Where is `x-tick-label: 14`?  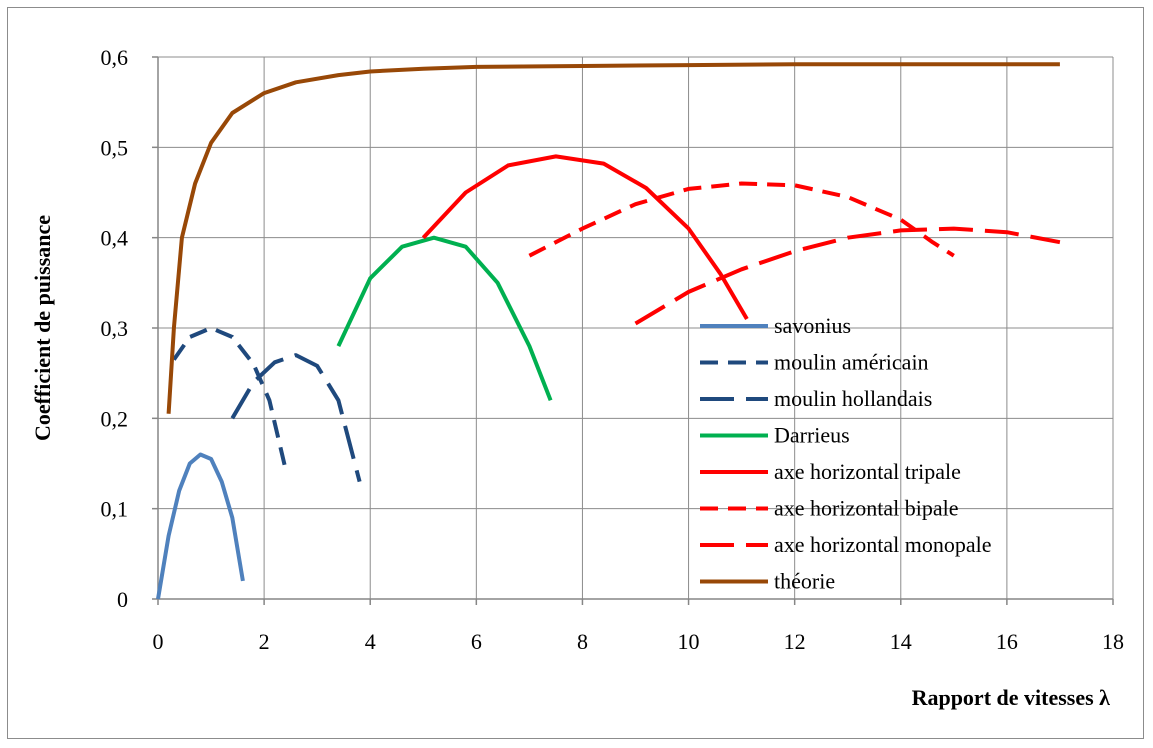
x-tick-label: 14 is located at coordinates (901, 641).